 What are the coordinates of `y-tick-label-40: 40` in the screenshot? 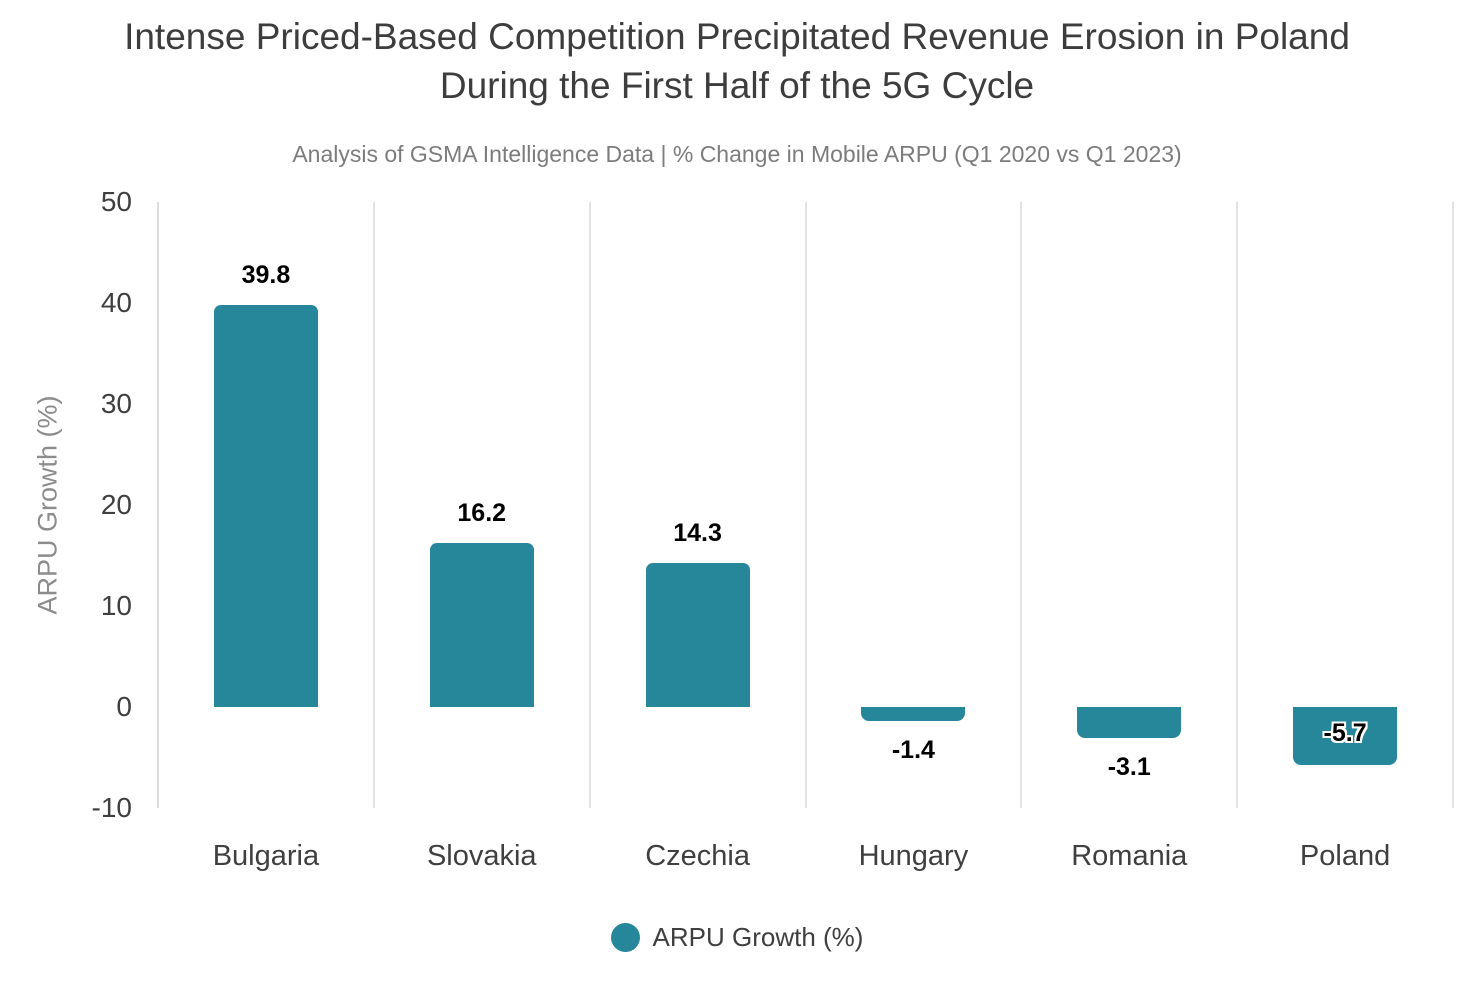 It's located at (116, 302).